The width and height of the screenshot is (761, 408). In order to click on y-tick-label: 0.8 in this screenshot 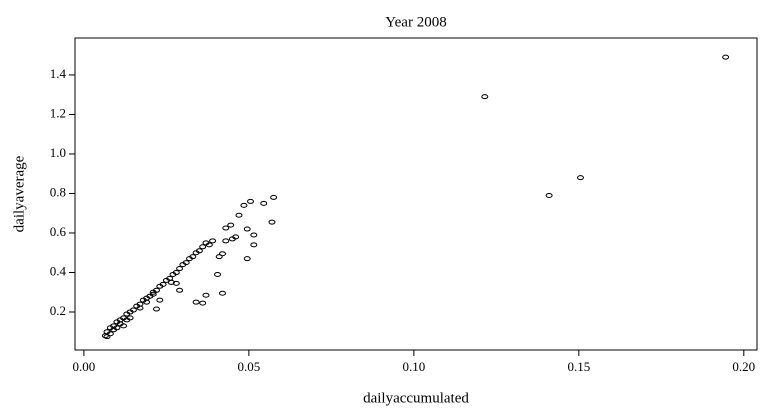, I will do `click(58, 191)`.